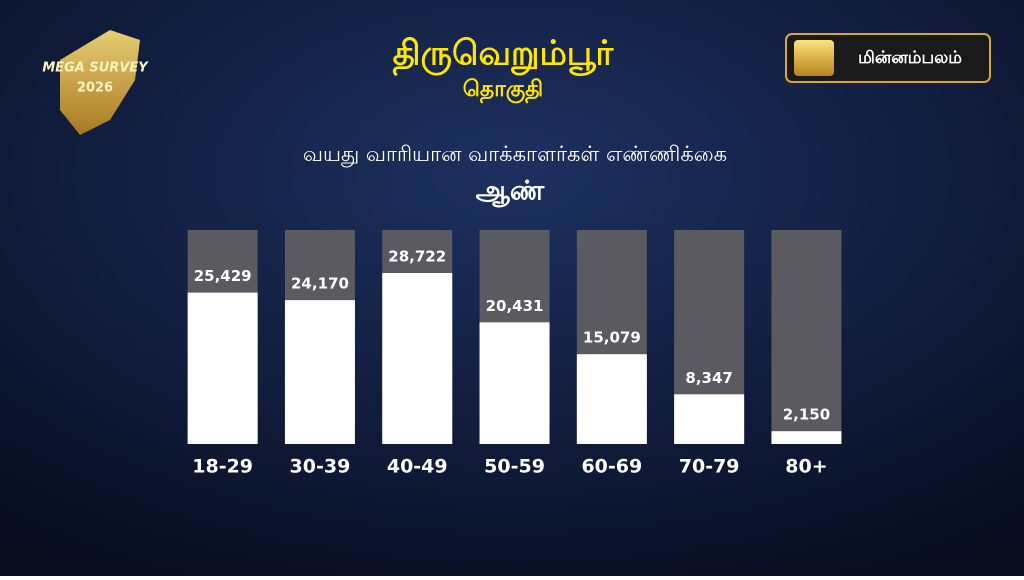 Image resolution: width=1024 pixels, height=580 pixels. I want to click on value-label: 15,079, so click(612, 338).